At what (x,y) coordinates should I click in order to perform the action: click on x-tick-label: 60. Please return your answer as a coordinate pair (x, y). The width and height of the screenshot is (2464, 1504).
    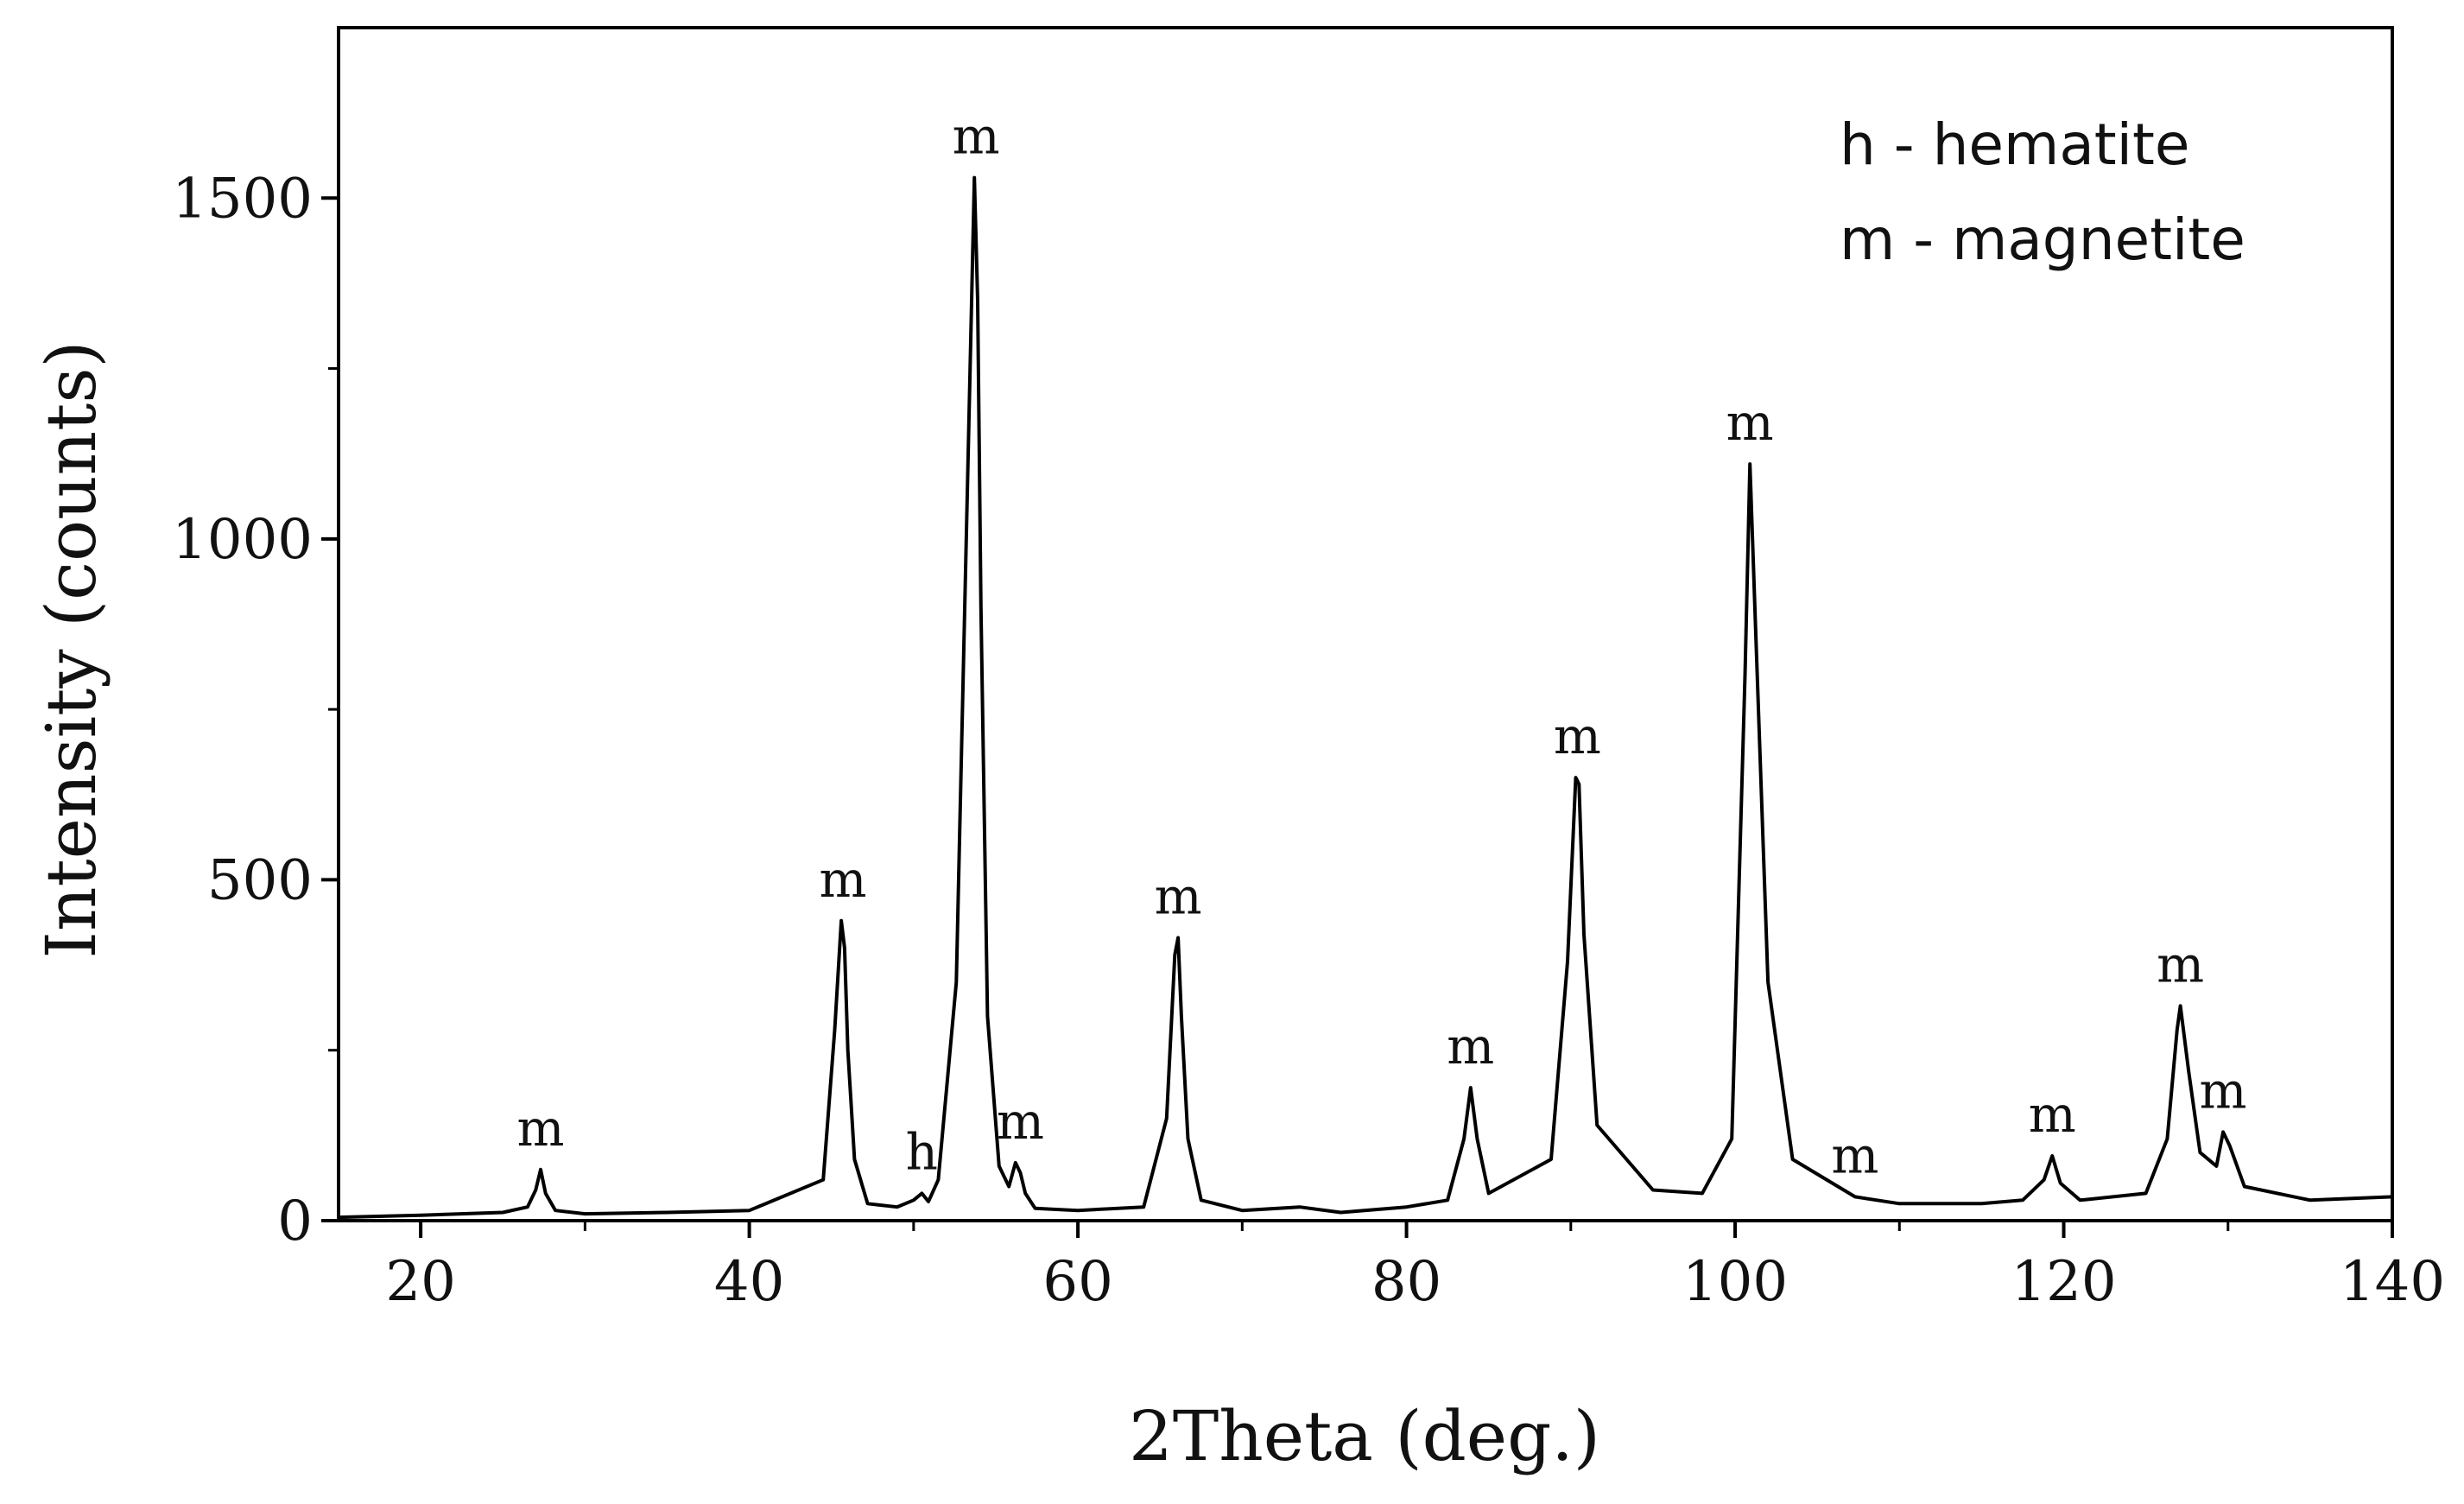
    Looking at the image, I should click on (1077, 1282).